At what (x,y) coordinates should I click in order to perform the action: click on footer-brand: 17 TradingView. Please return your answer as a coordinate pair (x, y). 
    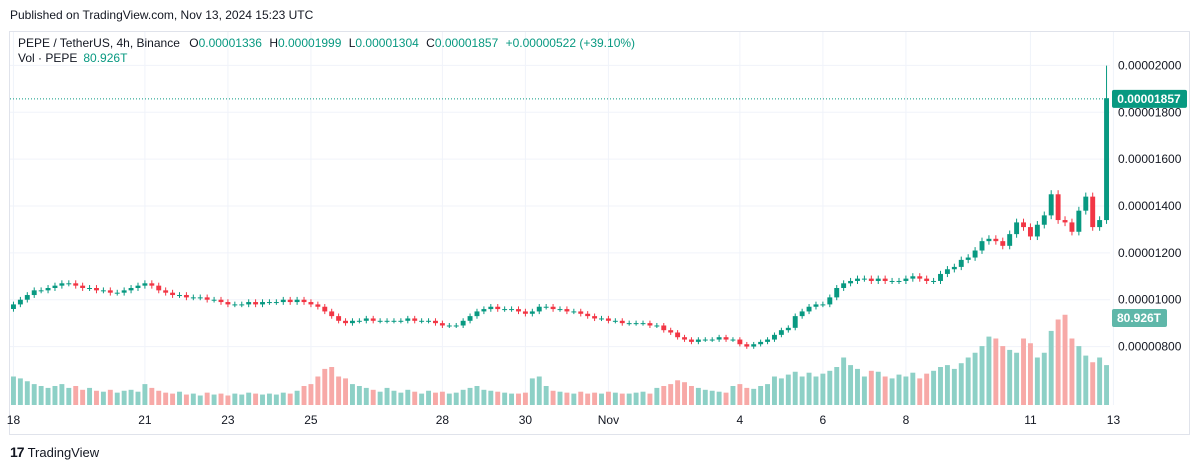
    Looking at the image, I should click on (54, 452).